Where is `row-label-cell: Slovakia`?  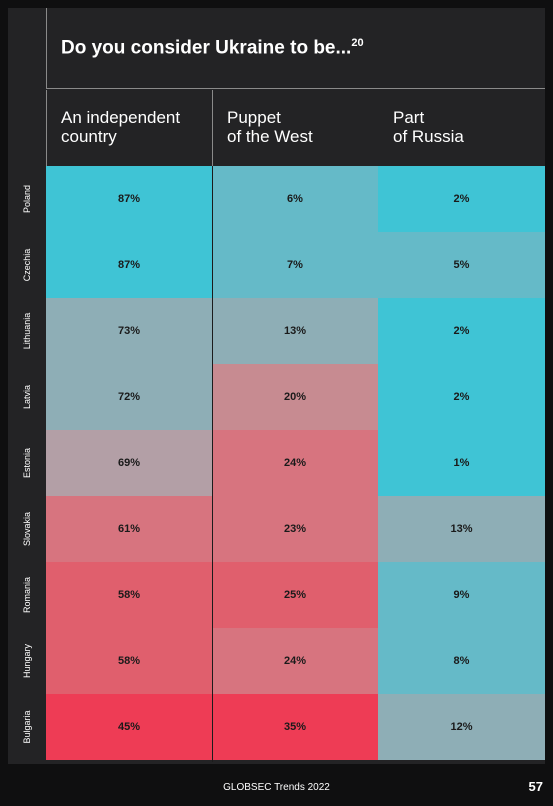 row-label-cell: Slovakia is located at coordinates (27, 529).